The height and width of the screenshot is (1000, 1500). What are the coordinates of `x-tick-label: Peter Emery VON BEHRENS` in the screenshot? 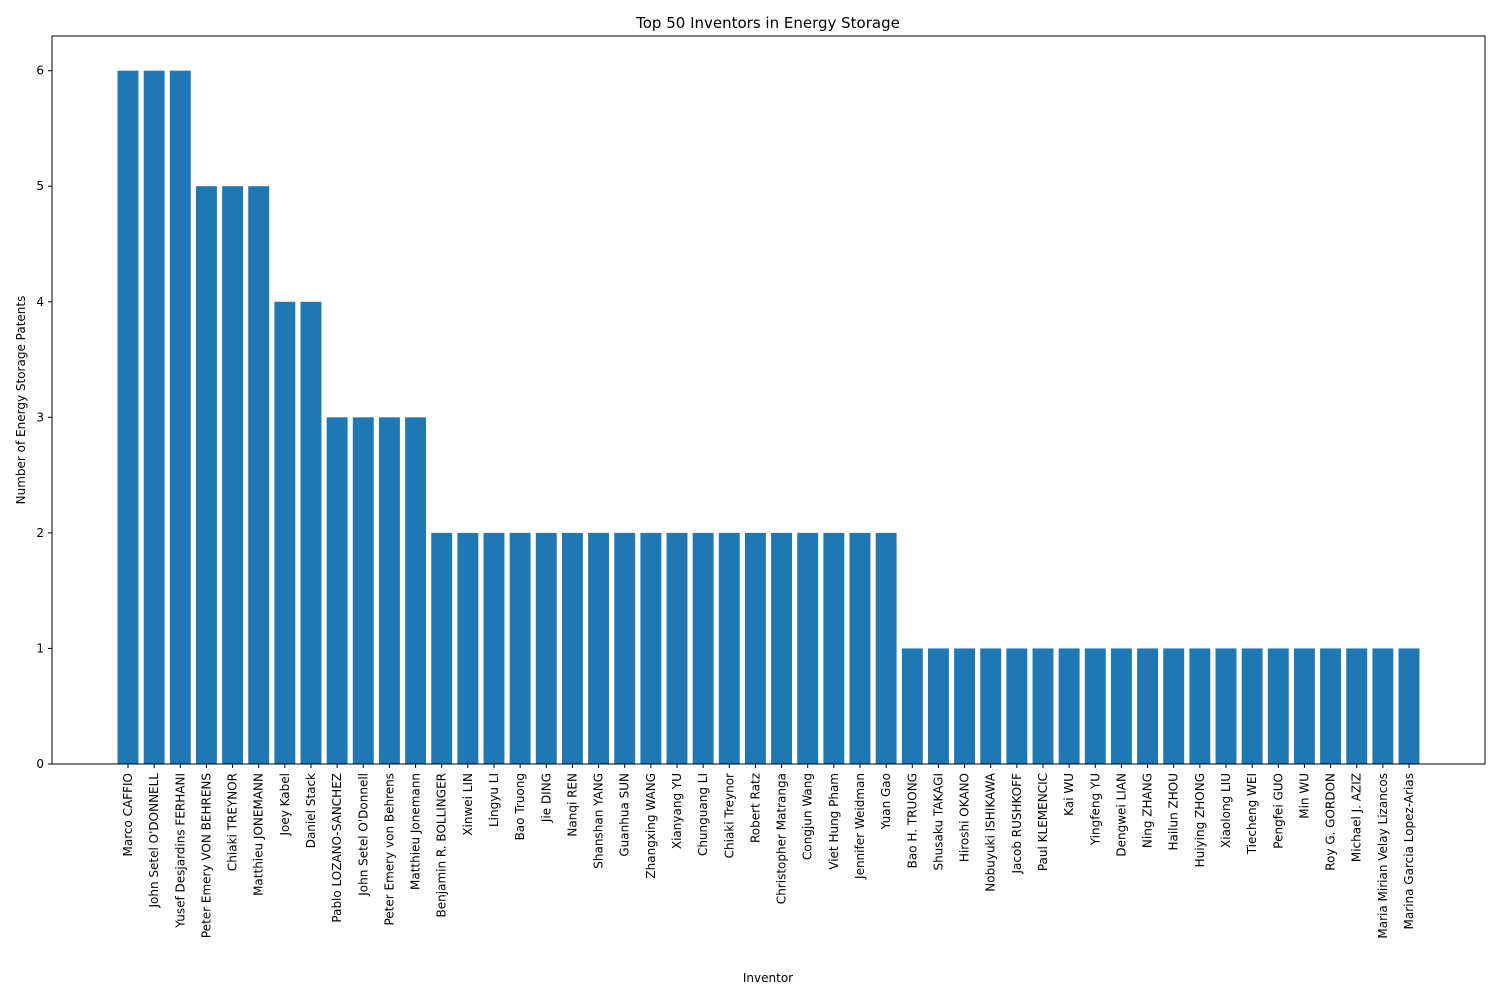 It's located at (206, 855).